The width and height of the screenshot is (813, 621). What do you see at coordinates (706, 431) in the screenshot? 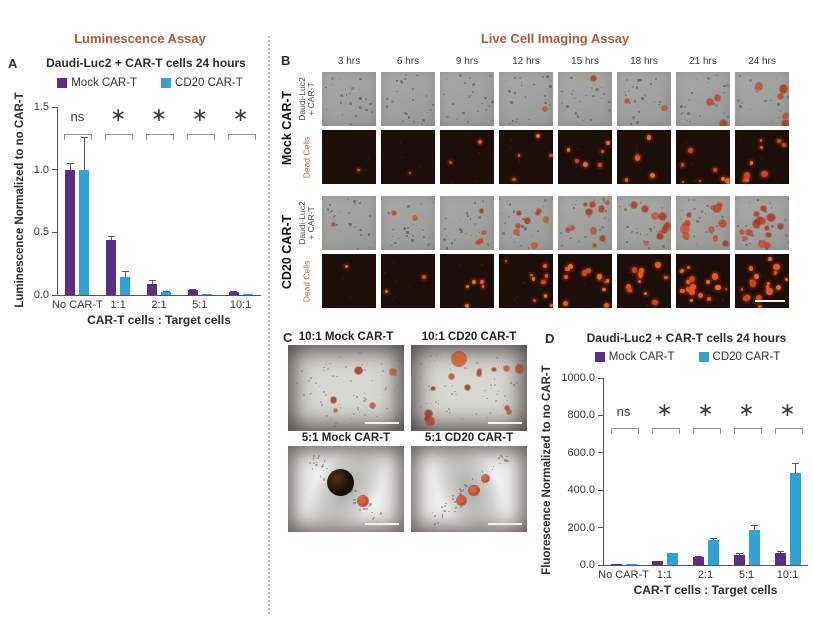
I see `significance-bracket` at bounding box center [706, 431].